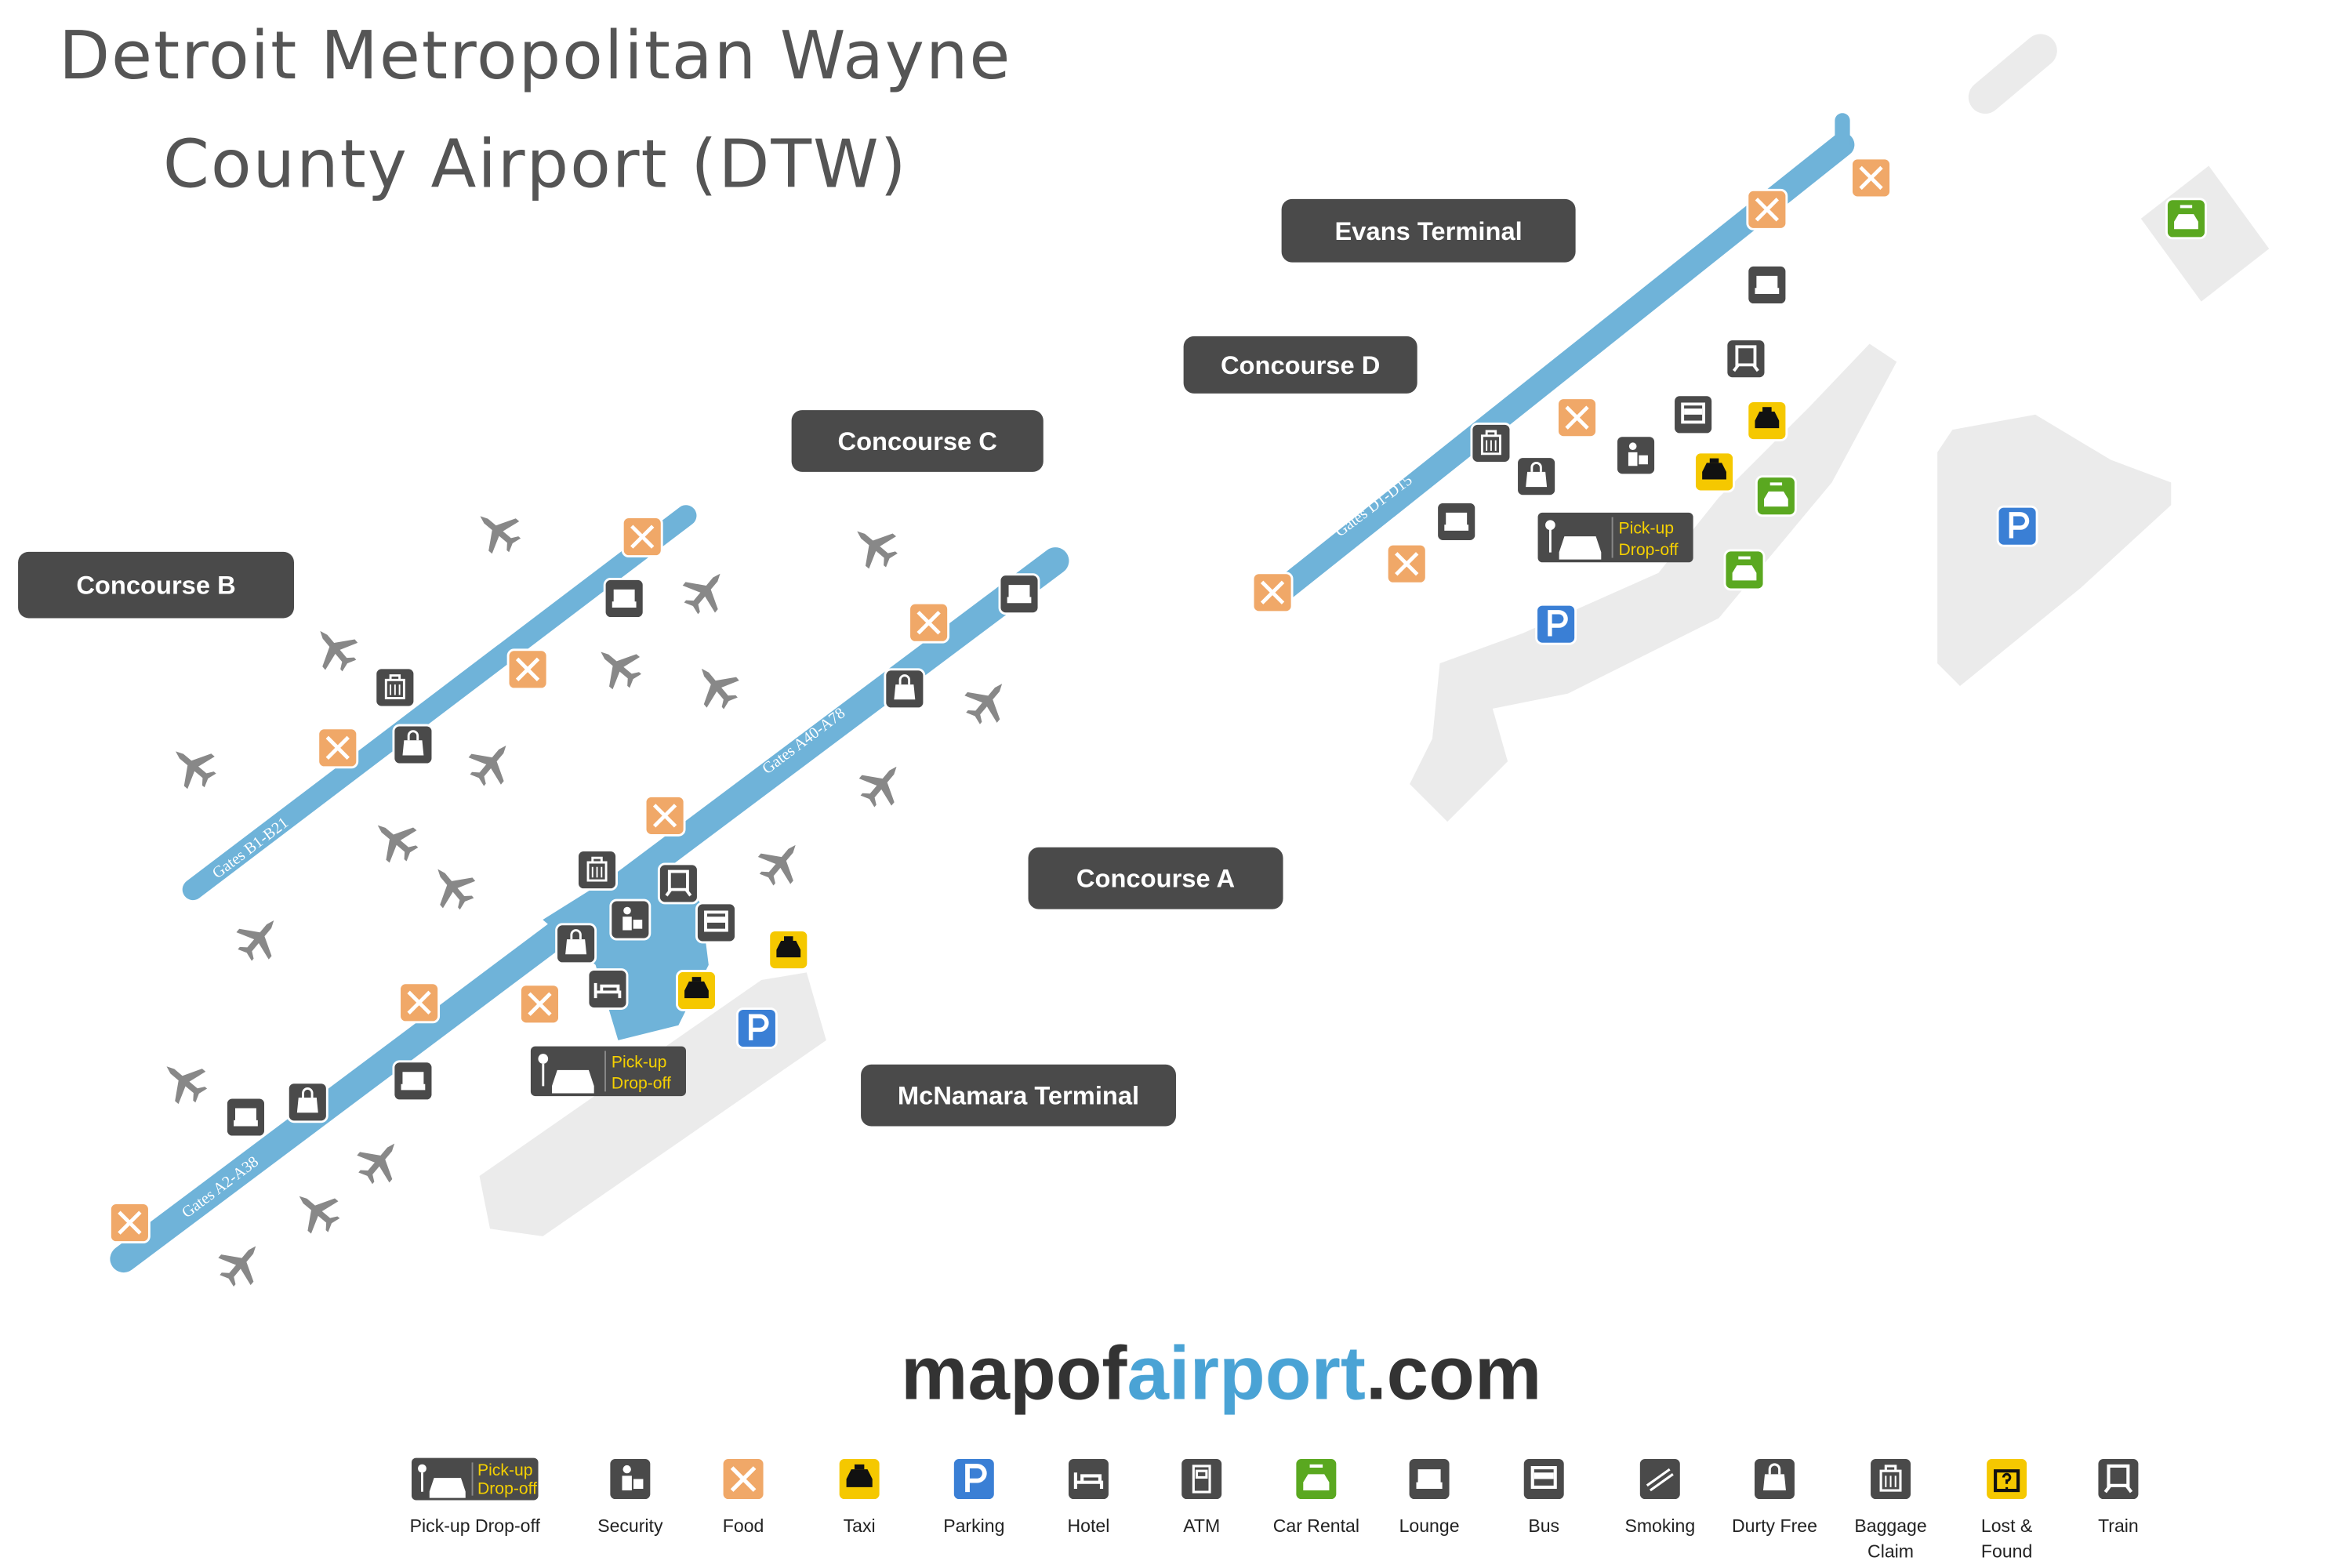 This screenshot has height=1568, width=2352. What do you see at coordinates (2054, 550) in the screenshot?
I see `parking-structure` at bounding box center [2054, 550].